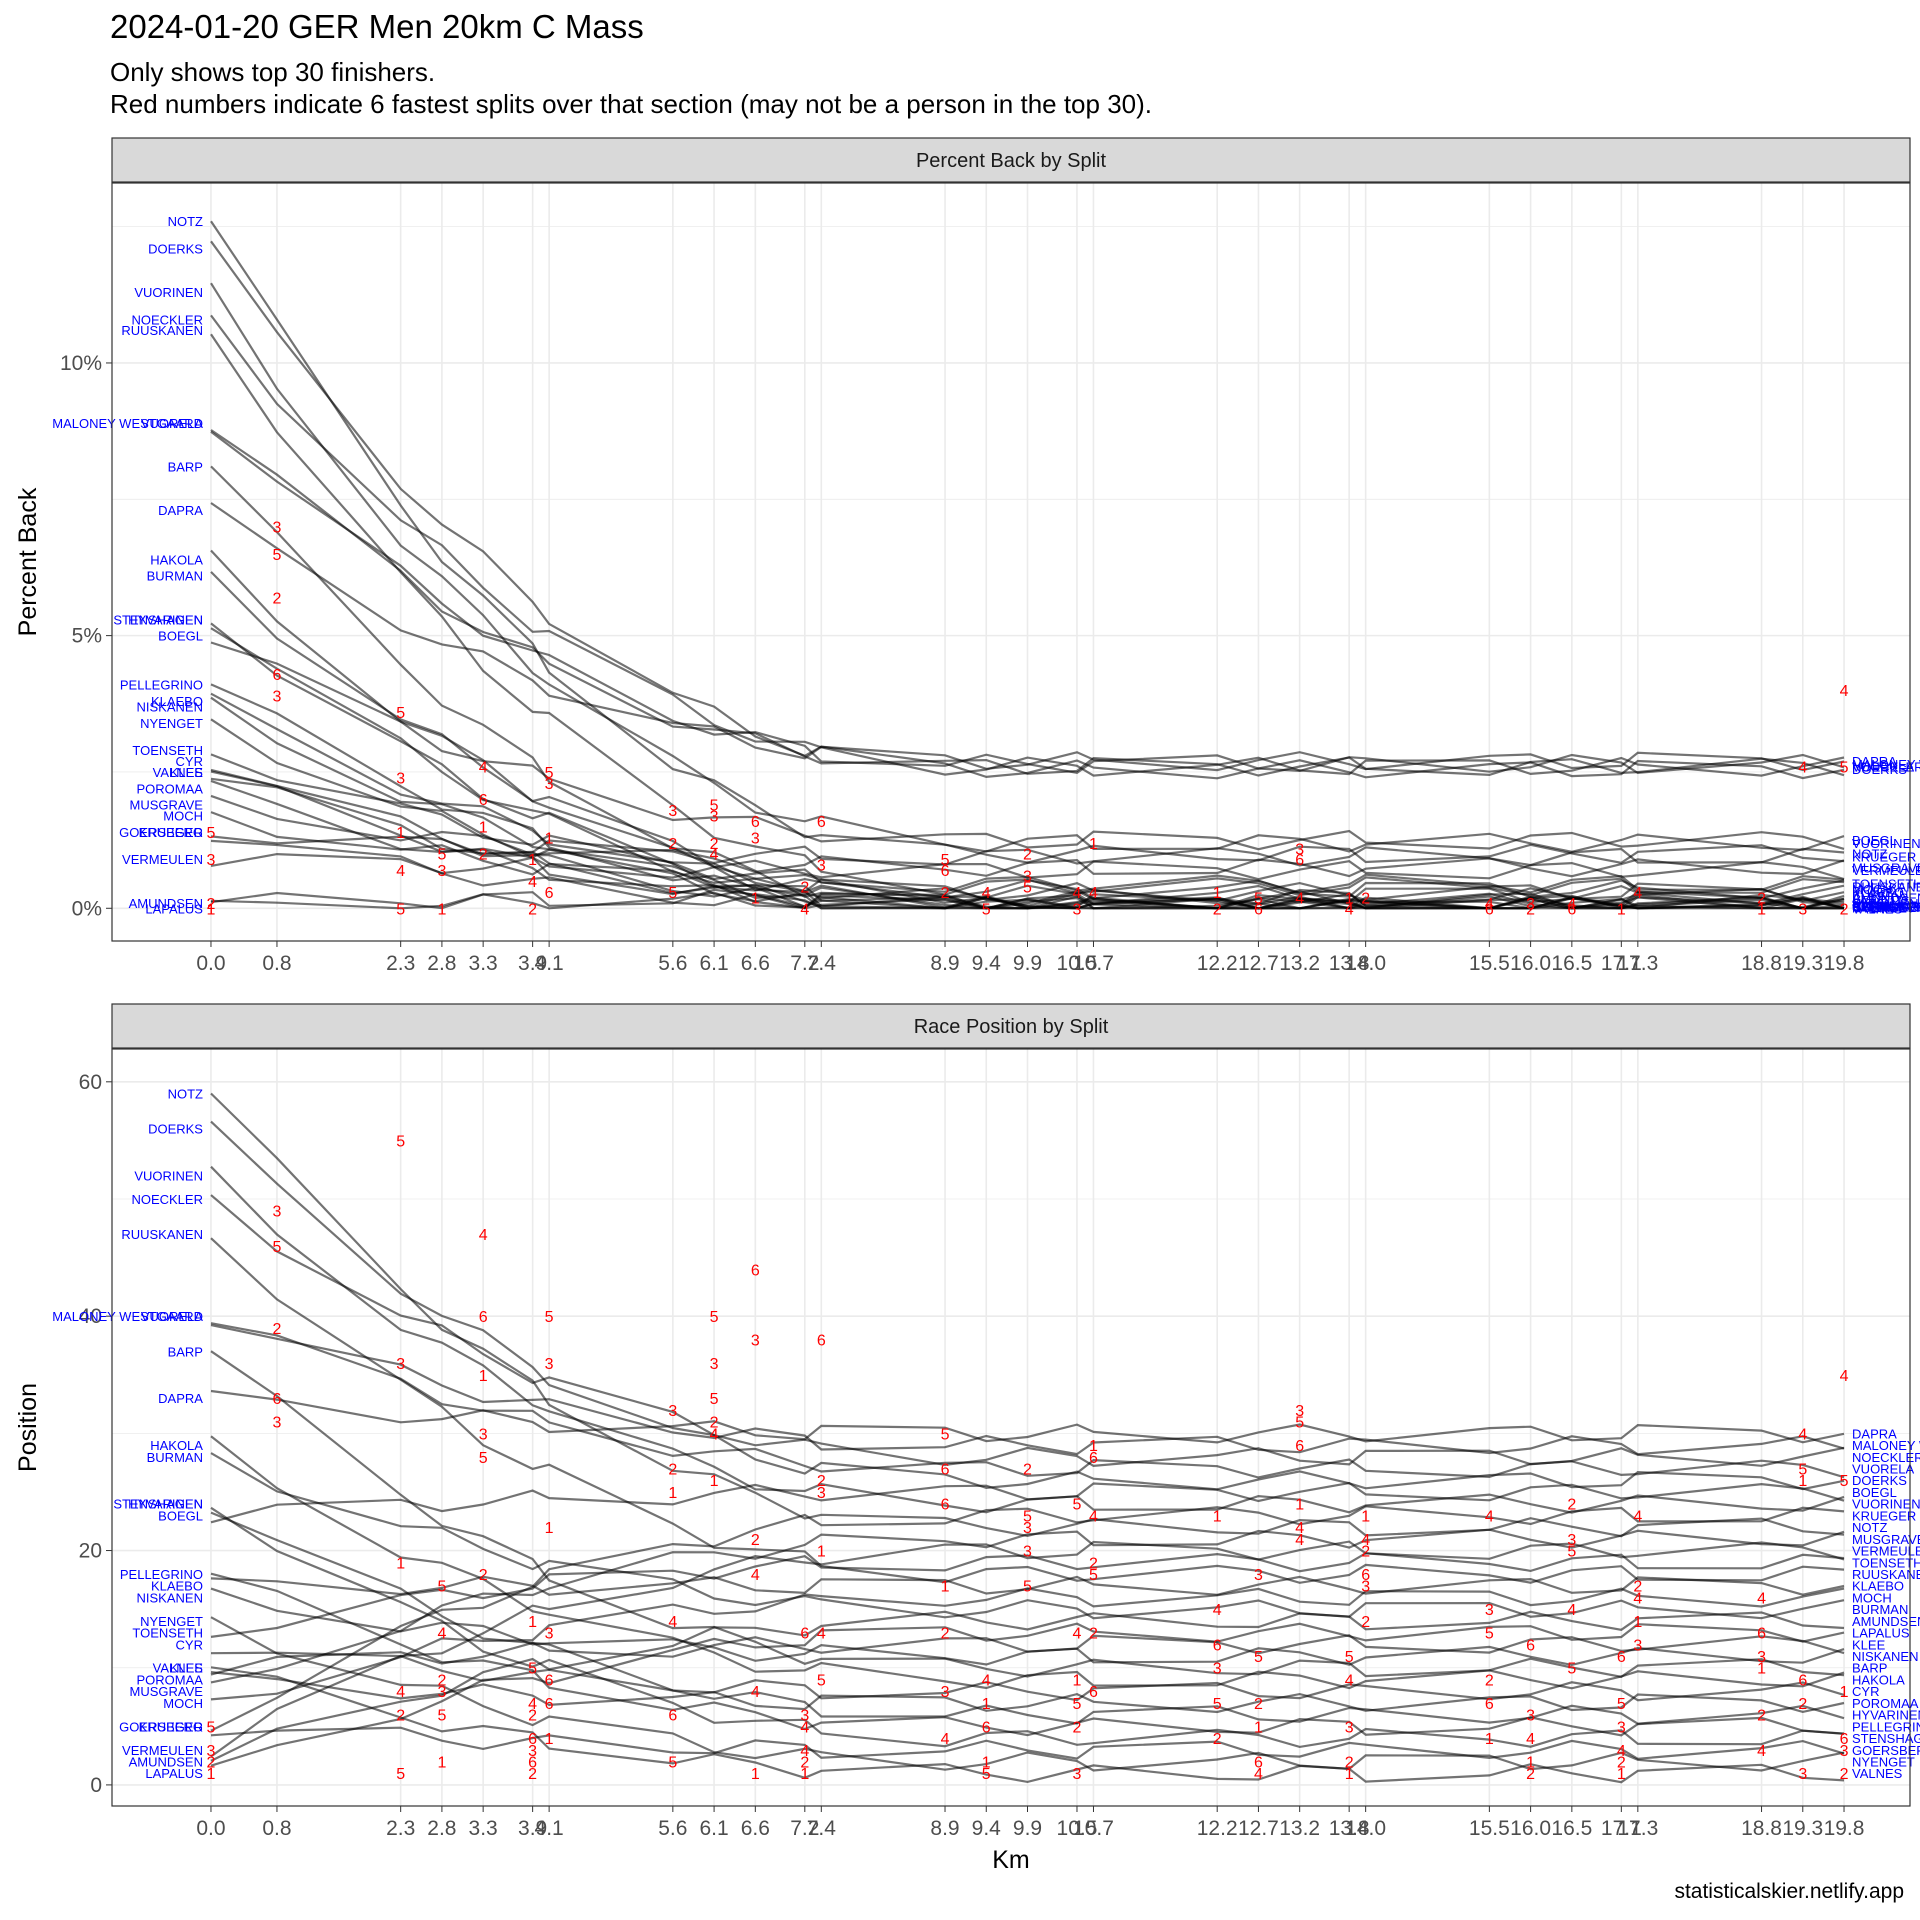  Describe the element at coordinates (1802, 1828) in the screenshot. I see `x-tick-label: 19.3` at that location.